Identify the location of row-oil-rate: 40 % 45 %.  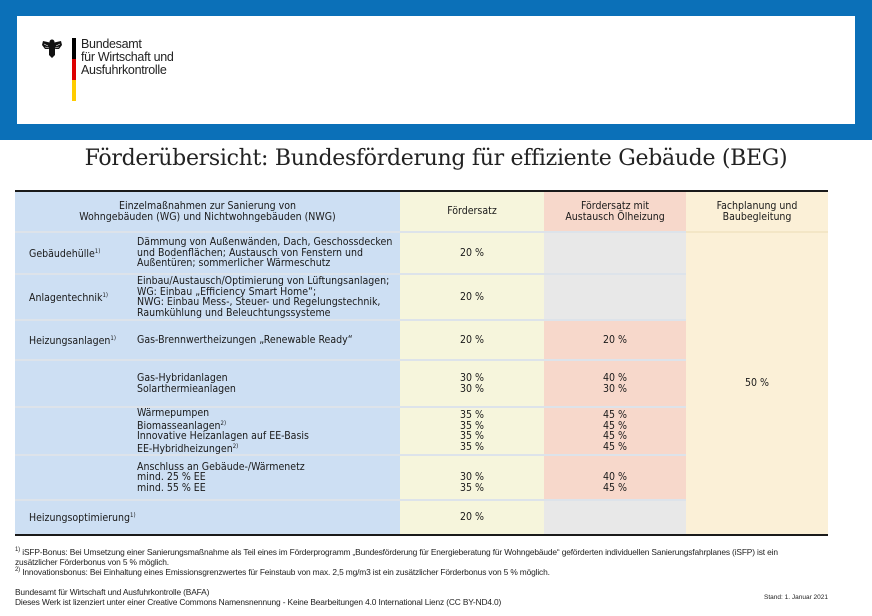
(615, 477).